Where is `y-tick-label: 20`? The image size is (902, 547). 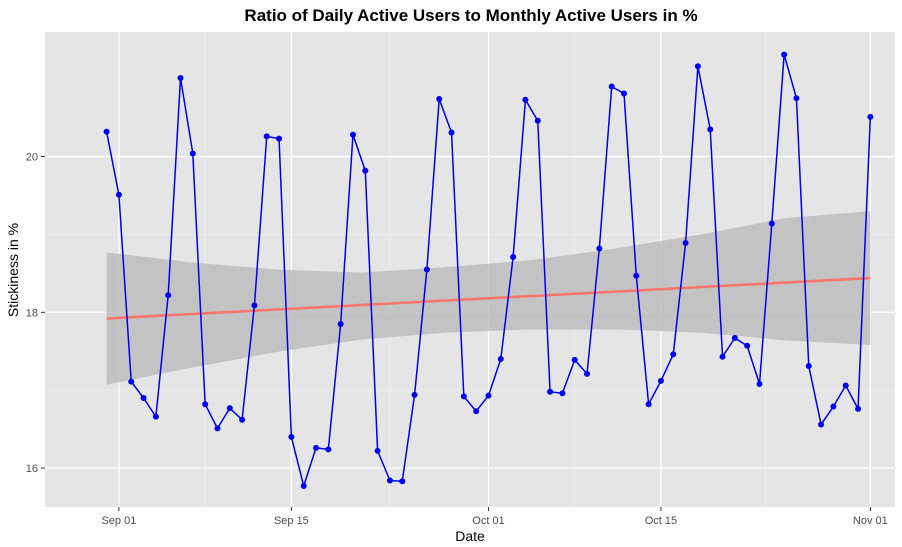
y-tick-label: 20 is located at coordinates (32, 158).